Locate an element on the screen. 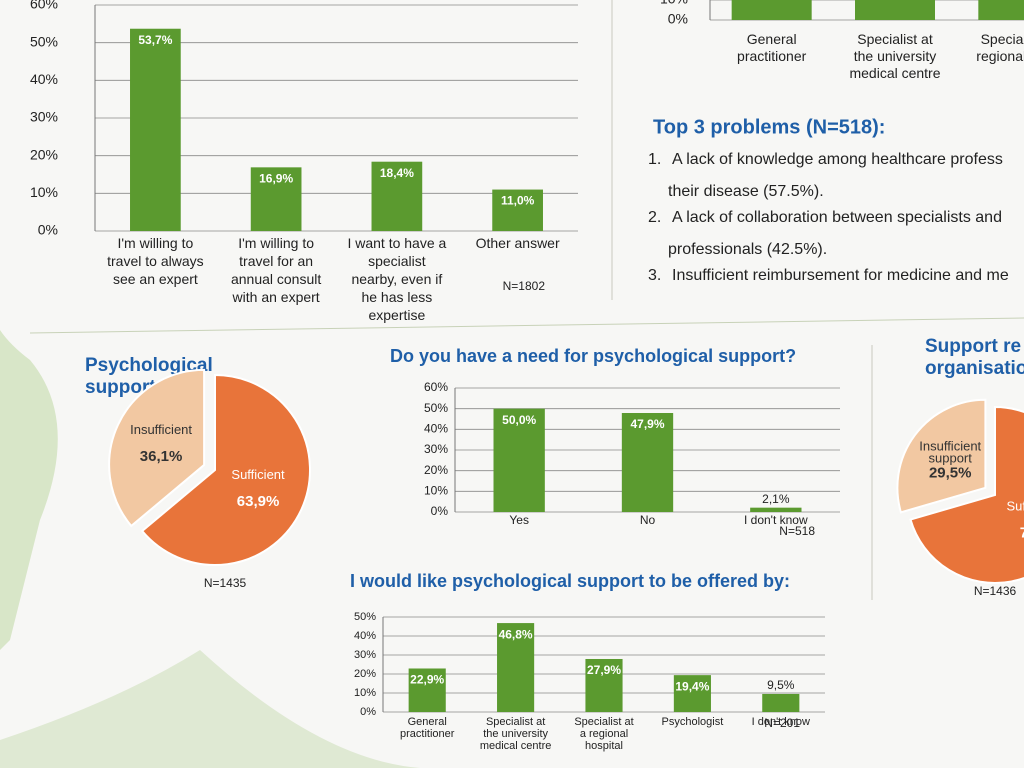 The width and height of the screenshot is (1024, 768). list-text: professionals (42.5%). is located at coordinates (747, 249).